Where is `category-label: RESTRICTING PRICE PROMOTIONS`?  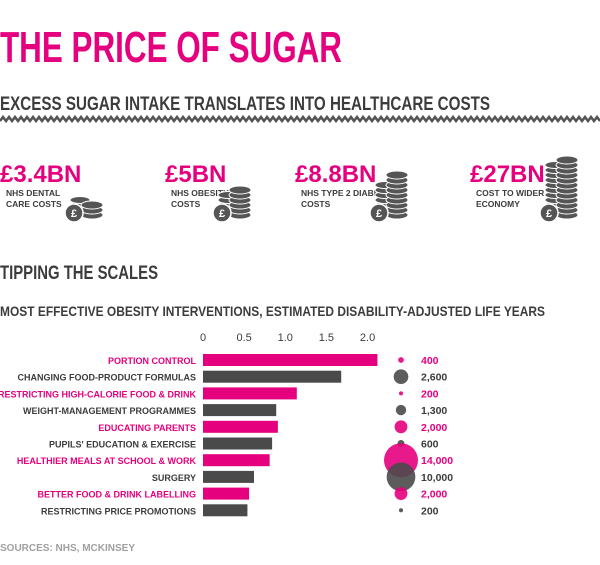
category-label: RESTRICTING PRICE PROMOTIONS is located at coordinates (118, 511).